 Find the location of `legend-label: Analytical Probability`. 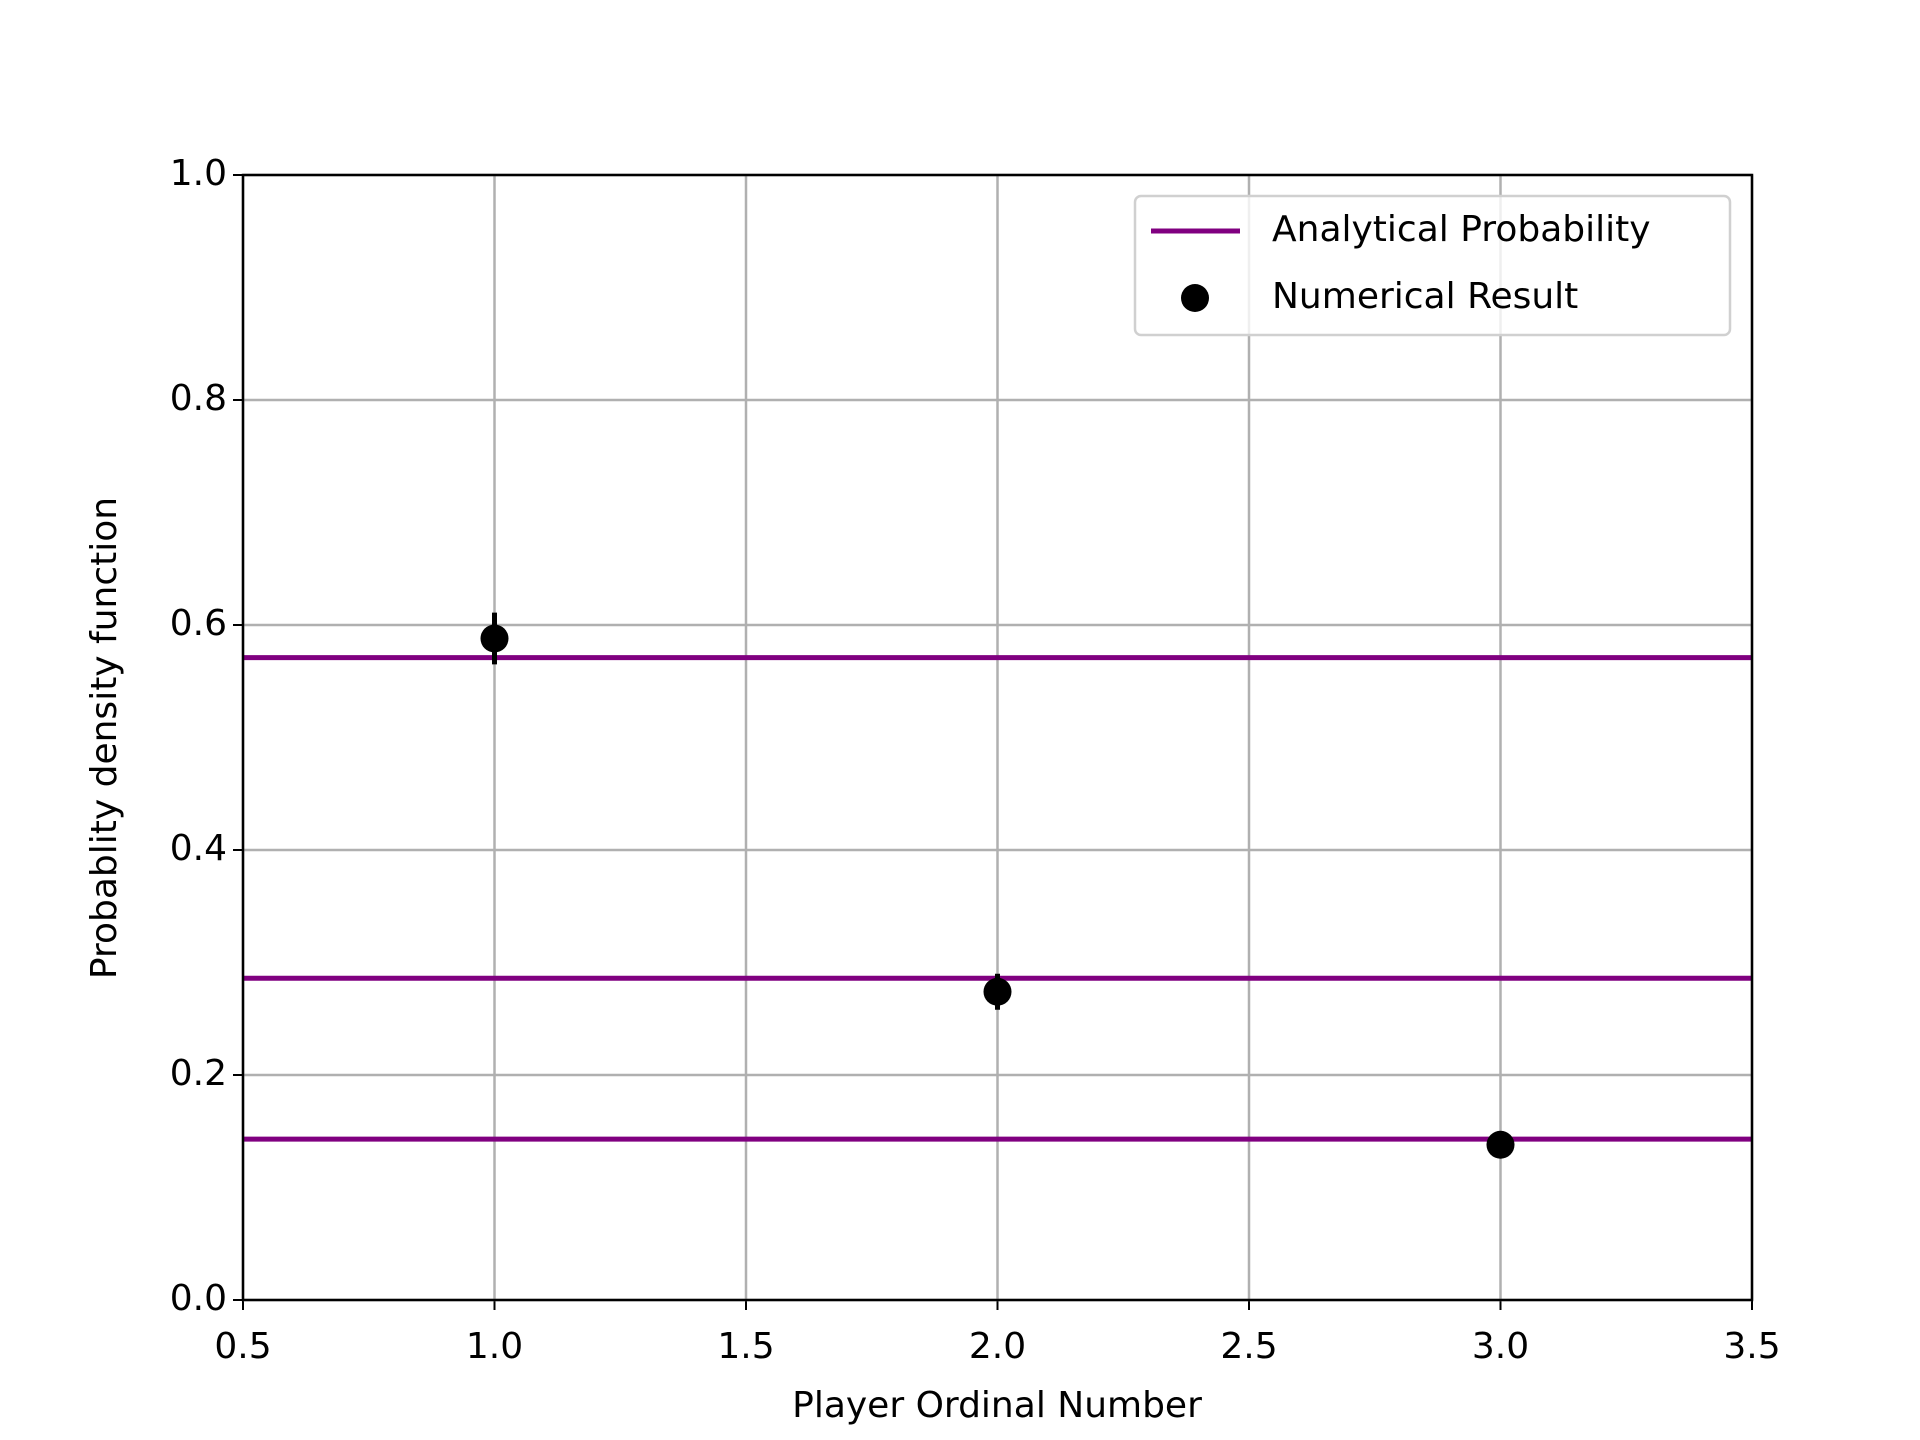

legend-label: Analytical Probability is located at coordinates (1461, 229).